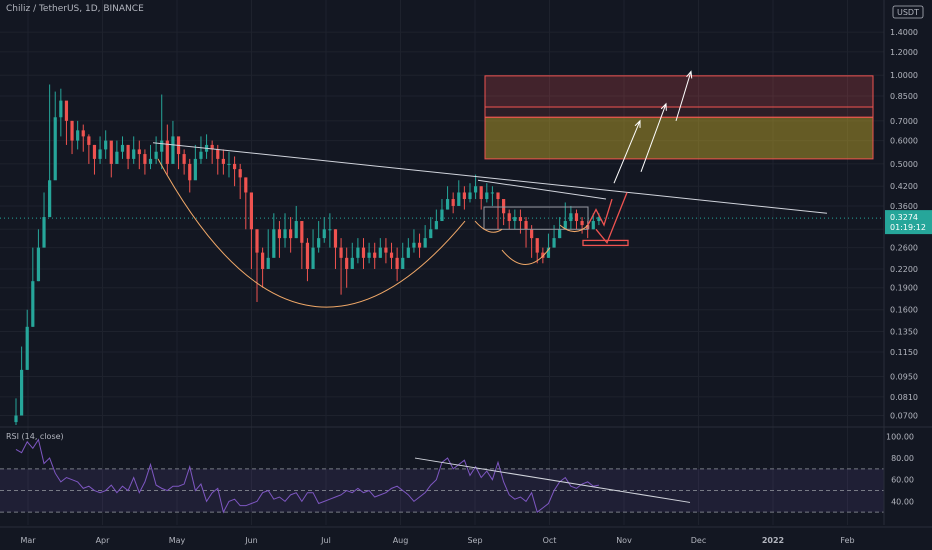  I want to click on candle-countdown: 01:19:12, so click(908, 227).